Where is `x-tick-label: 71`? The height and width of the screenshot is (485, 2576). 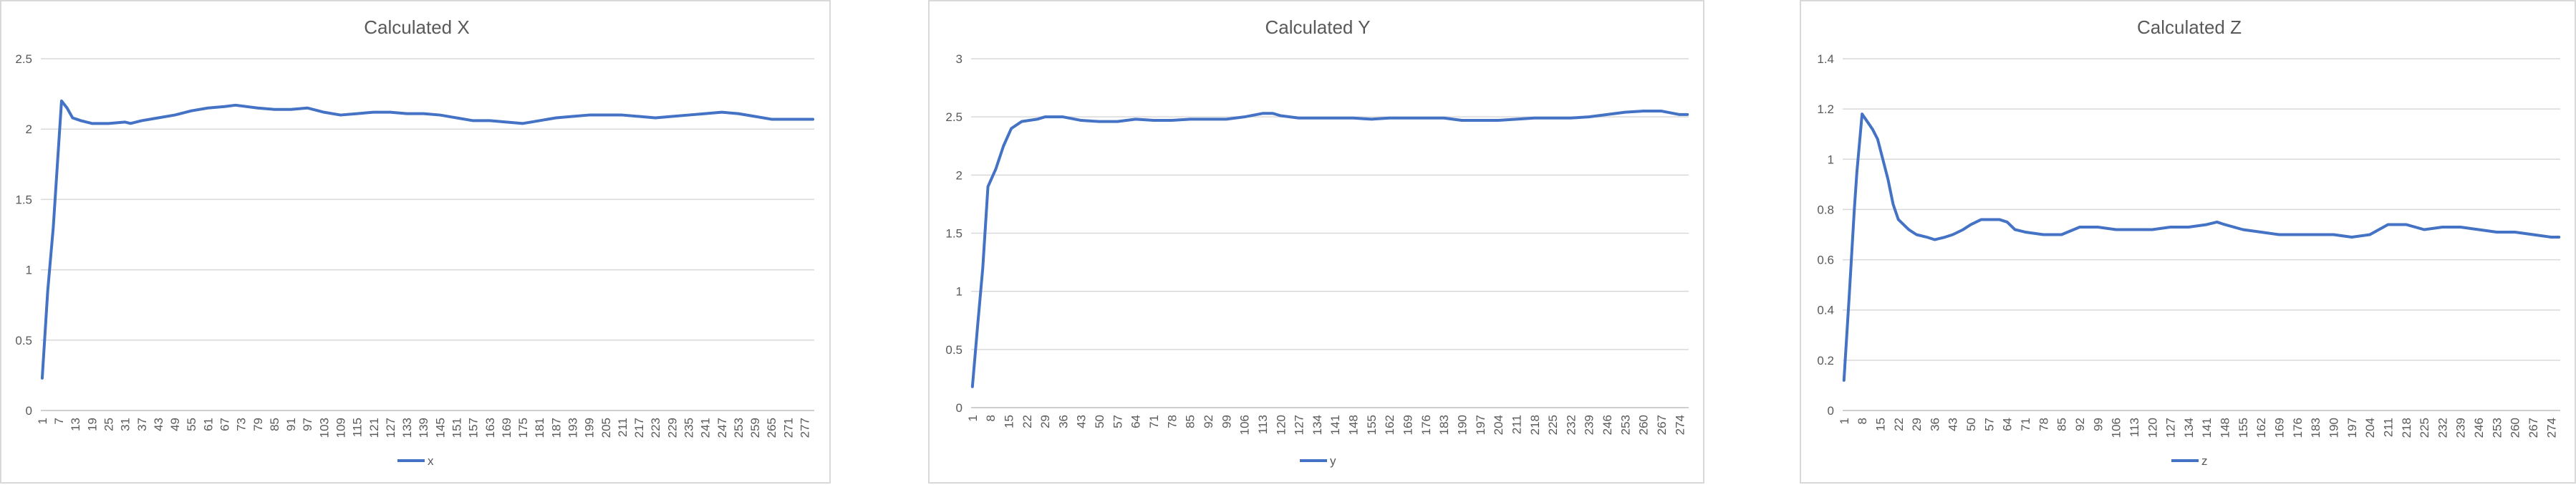
x-tick-label: 71 is located at coordinates (2025, 424).